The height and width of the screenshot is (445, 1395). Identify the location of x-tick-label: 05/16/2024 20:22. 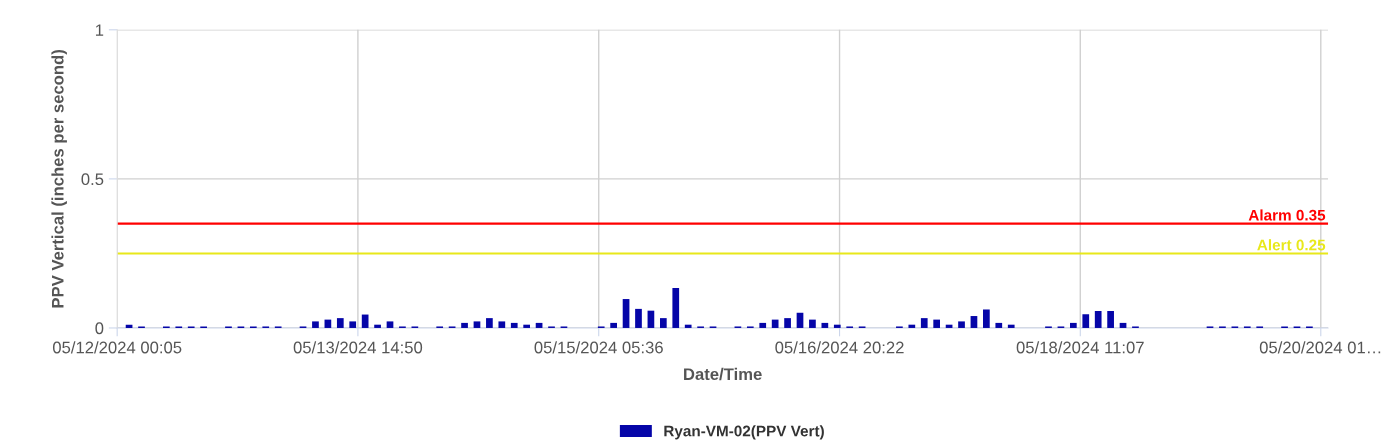
(839, 347).